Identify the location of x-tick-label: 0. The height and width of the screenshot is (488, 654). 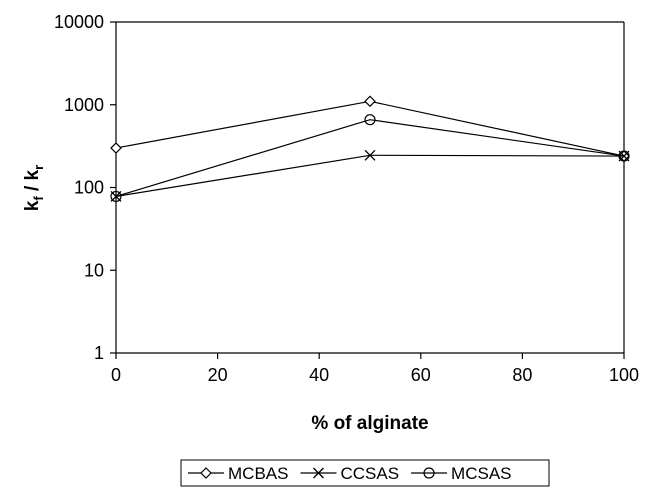
(116, 375).